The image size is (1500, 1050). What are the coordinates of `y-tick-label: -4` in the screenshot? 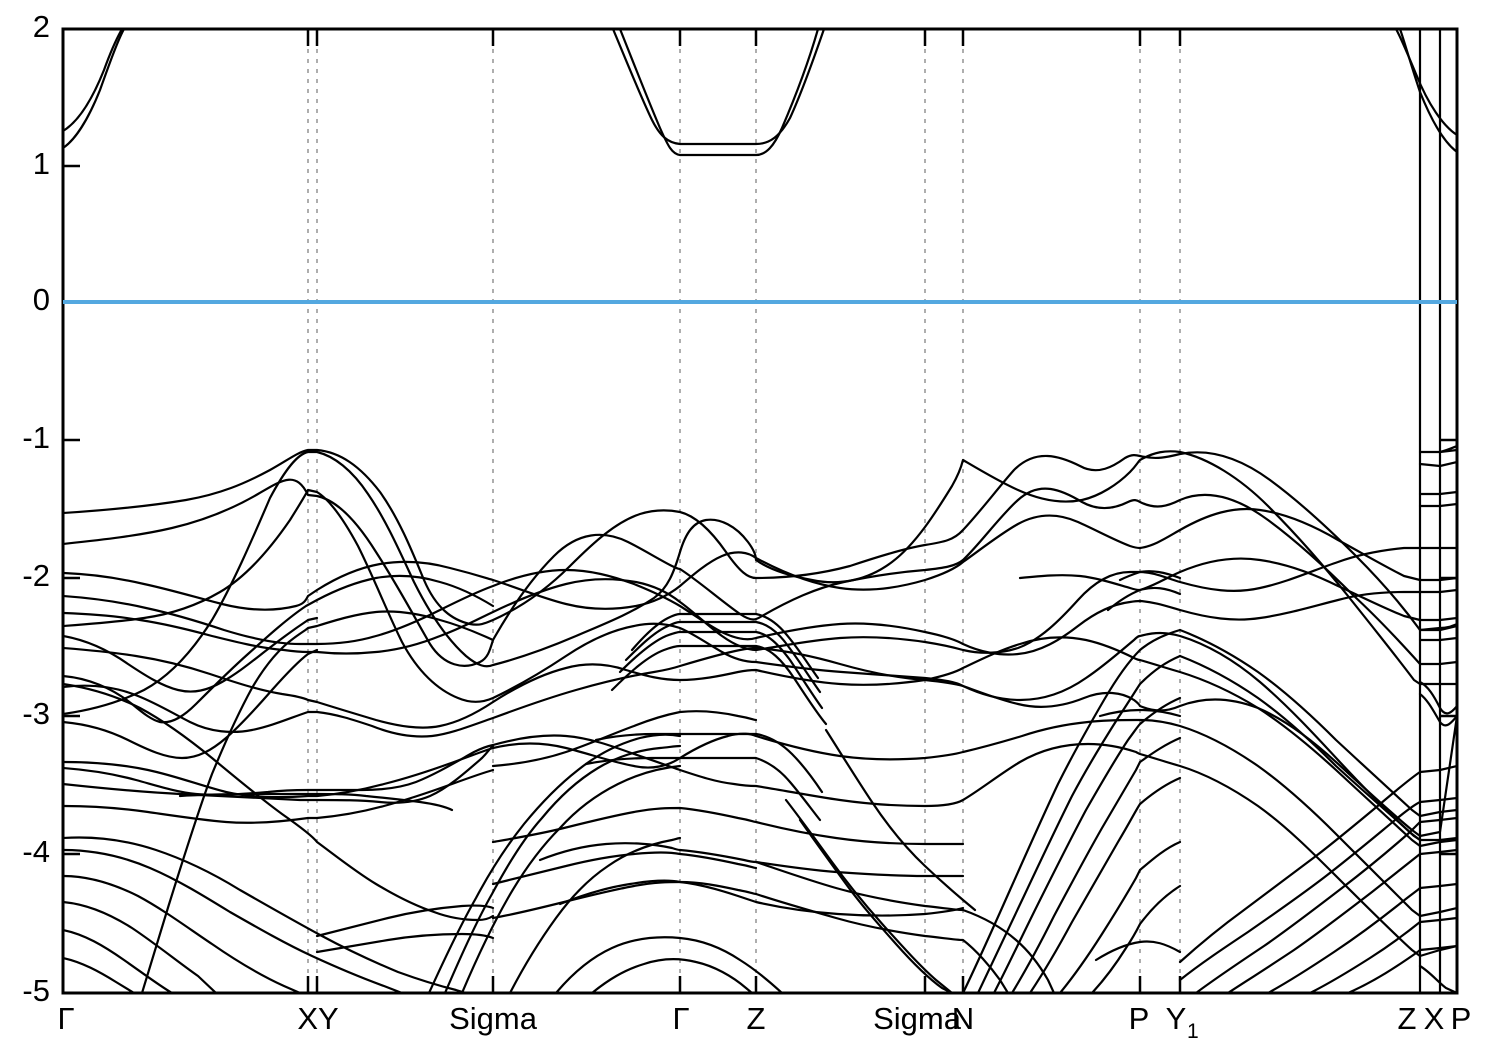 It's located at (36, 851).